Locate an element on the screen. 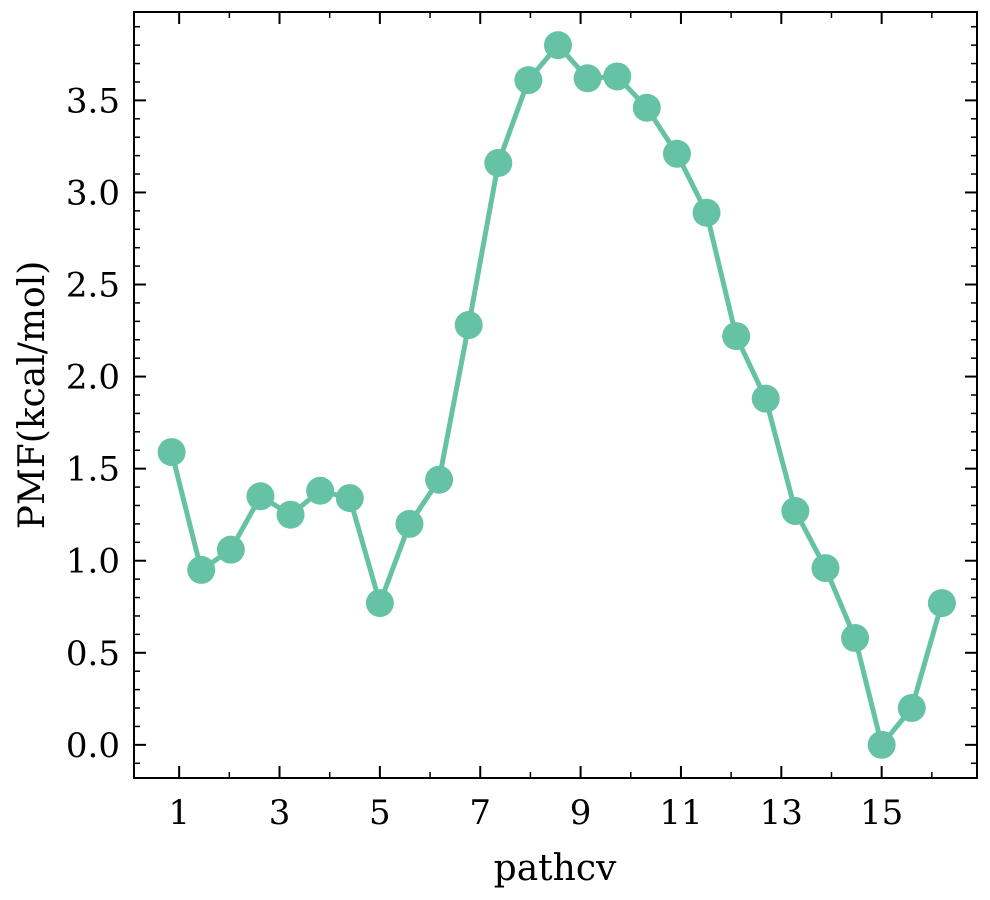  y-tick-label: 0.0 is located at coordinates (93, 746).